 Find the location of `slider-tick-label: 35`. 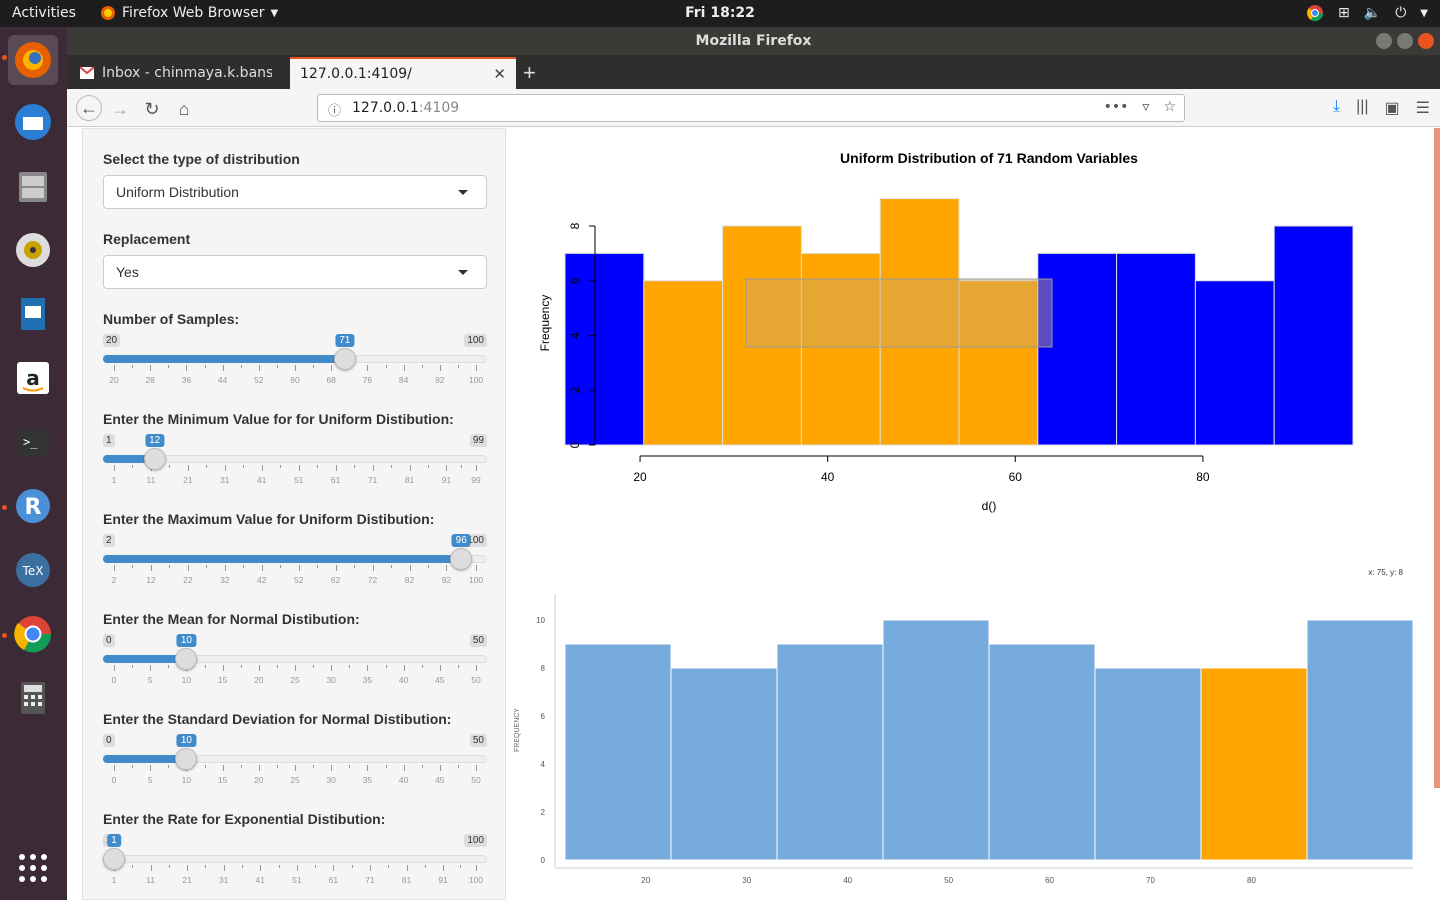

slider-tick-label: 35 is located at coordinates (367, 780).